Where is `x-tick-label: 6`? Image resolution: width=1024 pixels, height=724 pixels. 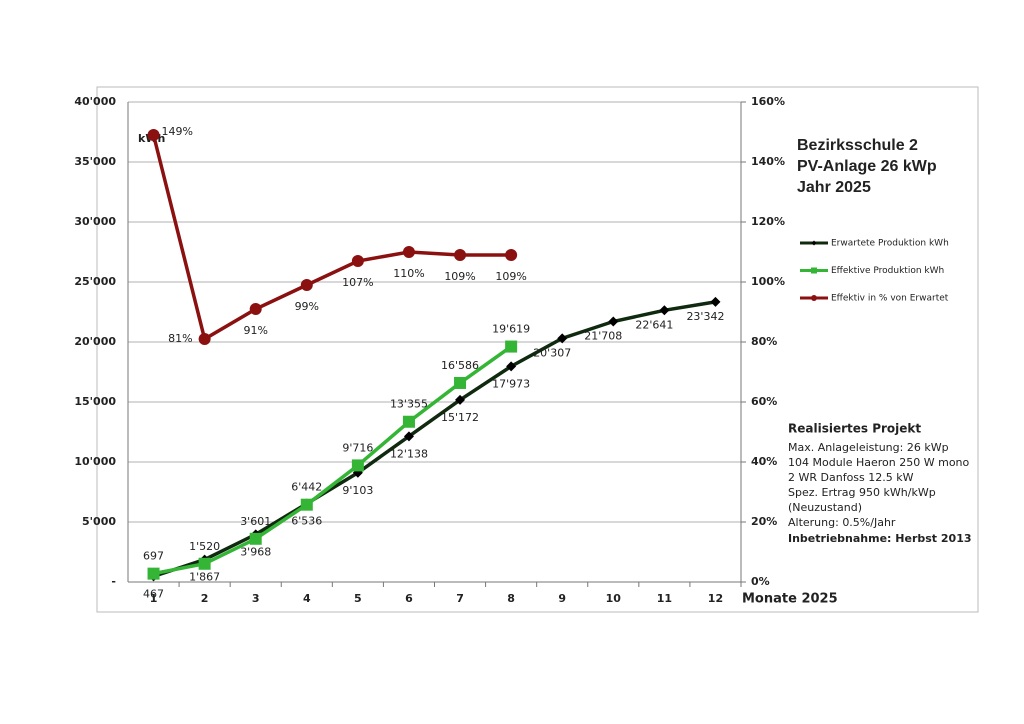 x-tick-label: 6 is located at coordinates (409, 598).